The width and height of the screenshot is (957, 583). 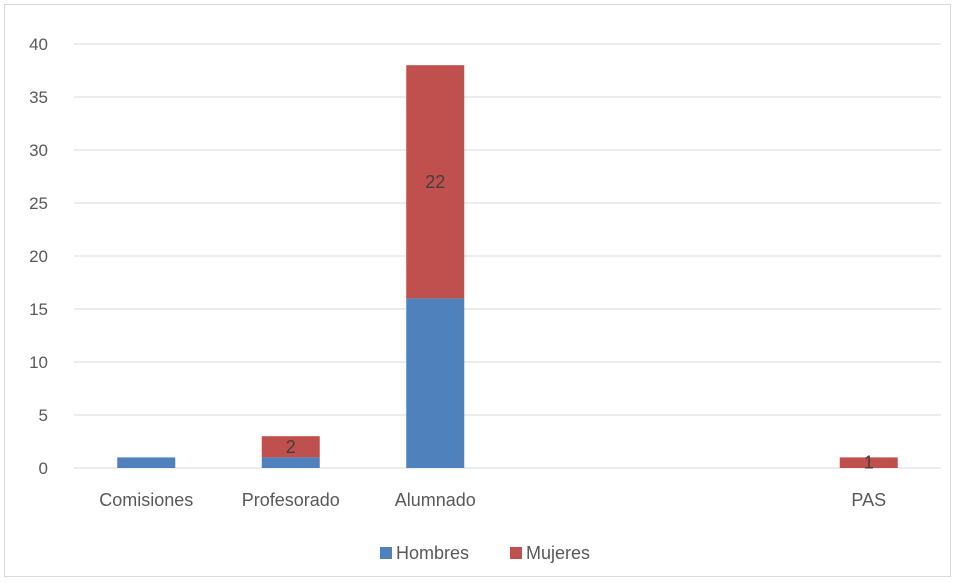 I want to click on data-label: 1, so click(x=869, y=463).